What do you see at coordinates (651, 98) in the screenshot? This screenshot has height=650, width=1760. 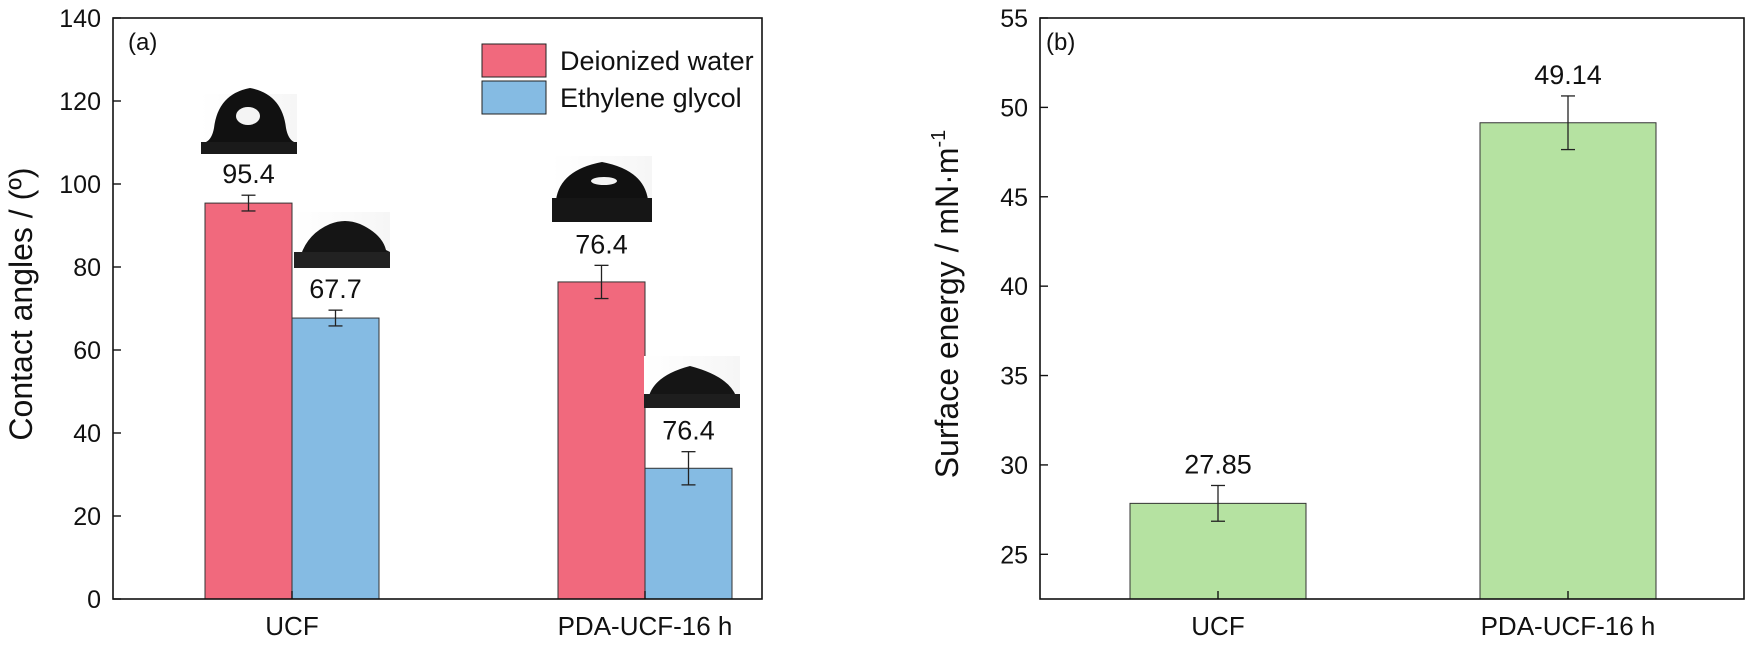 I see `legend-label-glycol: Ethylene glycol` at bounding box center [651, 98].